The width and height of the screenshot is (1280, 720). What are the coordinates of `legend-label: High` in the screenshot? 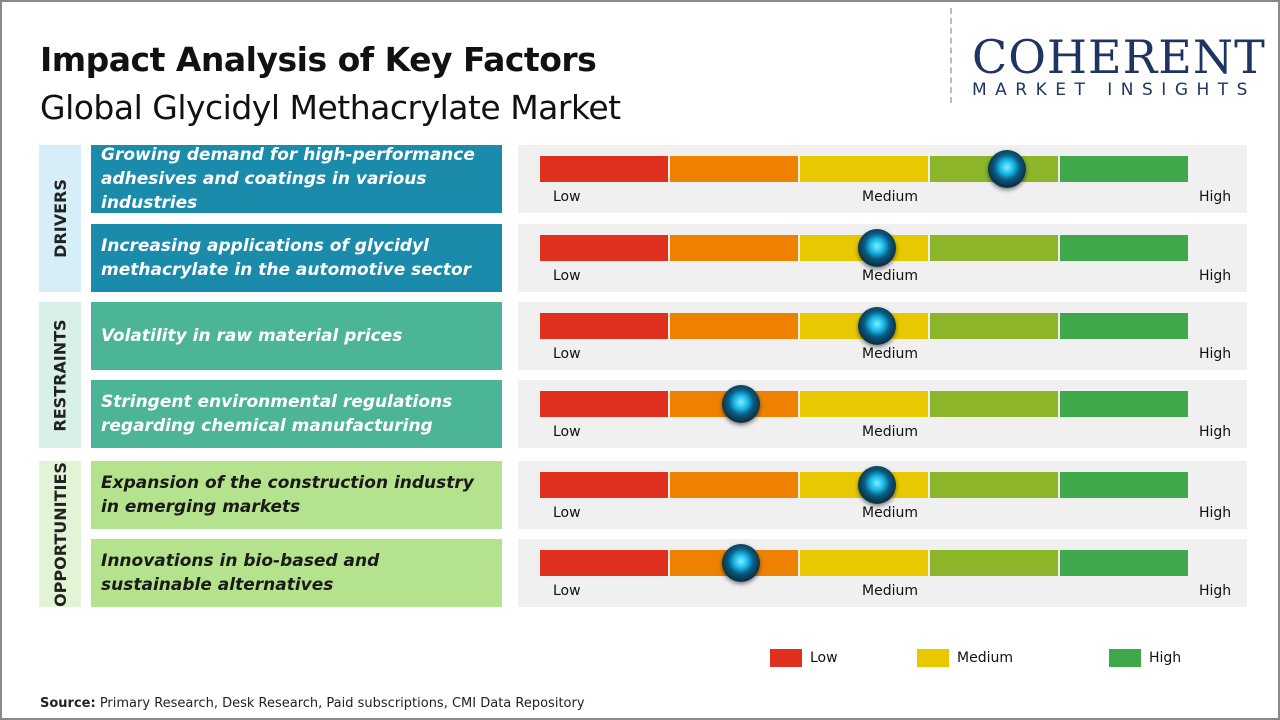 It's located at (1165, 658).